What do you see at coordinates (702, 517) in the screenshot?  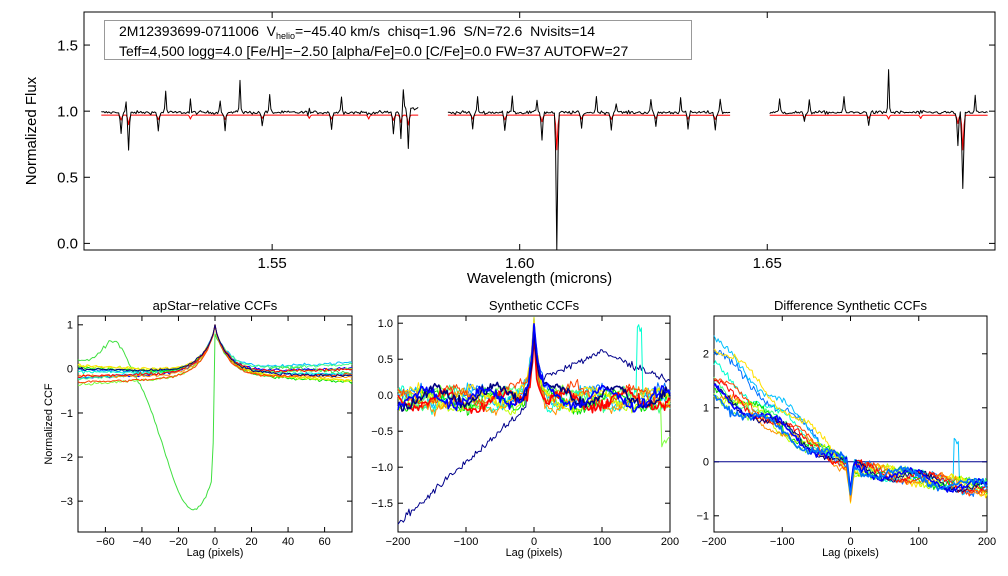 I see `difference-ccf-ytick-label: −1` at bounding box center [702, 517].